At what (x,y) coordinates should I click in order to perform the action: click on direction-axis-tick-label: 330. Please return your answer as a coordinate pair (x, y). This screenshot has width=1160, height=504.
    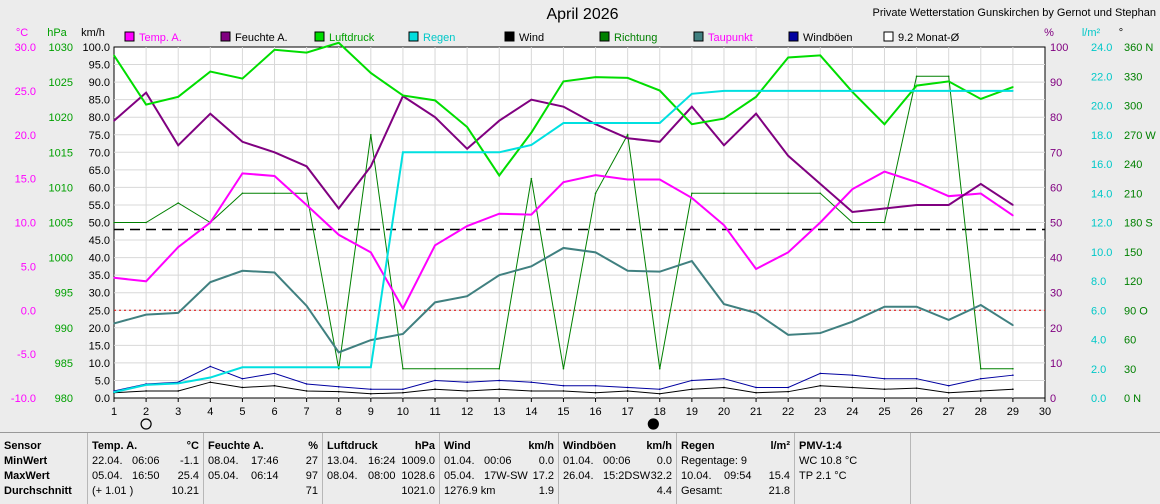
    Looking at the image, I should click on (1133, 77).